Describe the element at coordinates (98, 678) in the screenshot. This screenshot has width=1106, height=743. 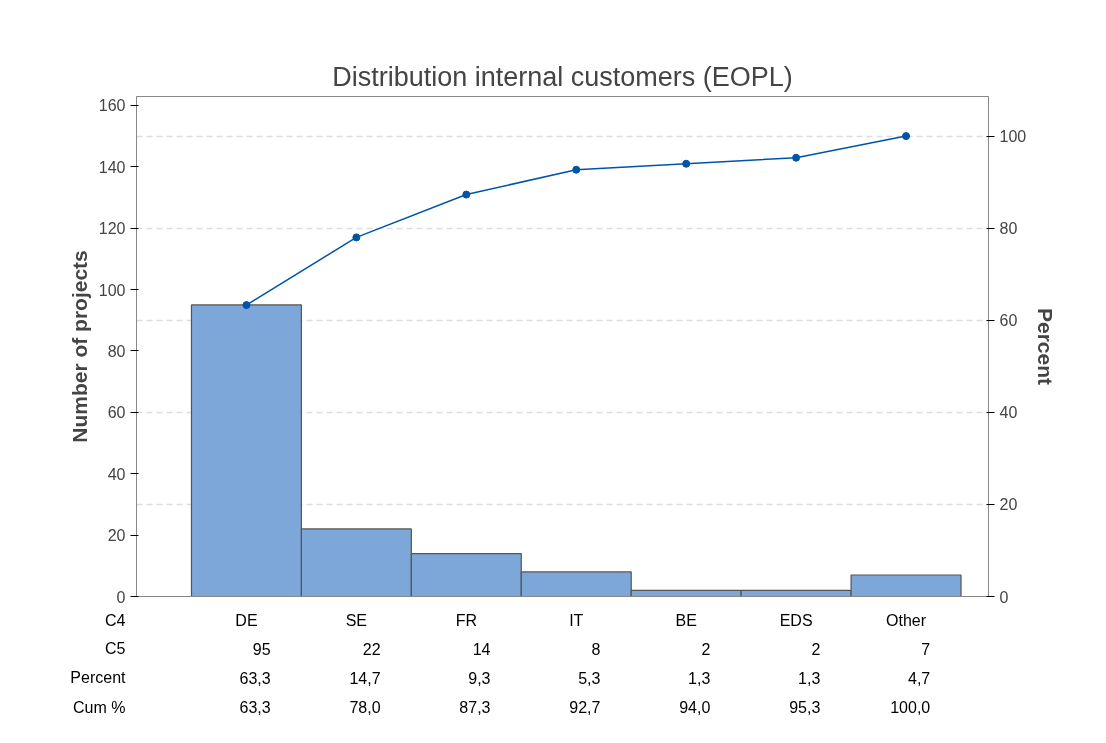
I see `text: Percent` at that location.